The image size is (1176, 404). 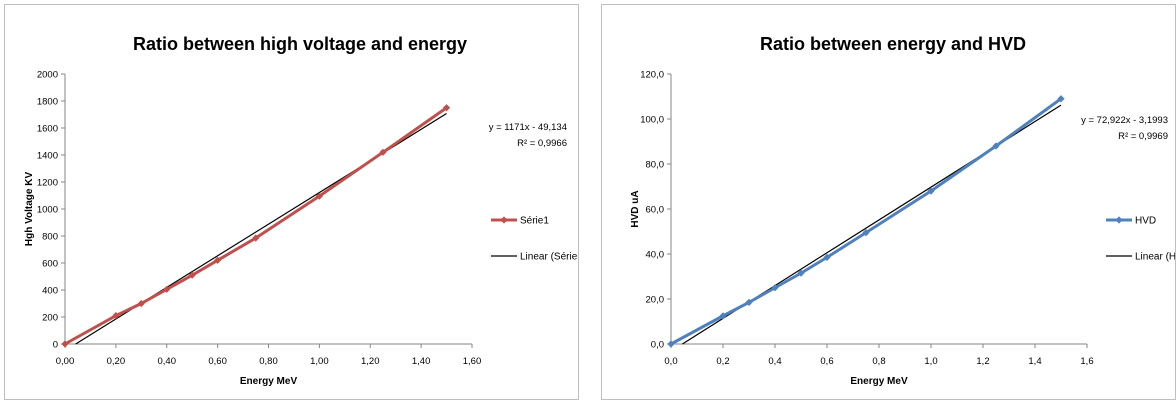 I want to click on x-tick-label: 0,00, so click(x=65, y=361).